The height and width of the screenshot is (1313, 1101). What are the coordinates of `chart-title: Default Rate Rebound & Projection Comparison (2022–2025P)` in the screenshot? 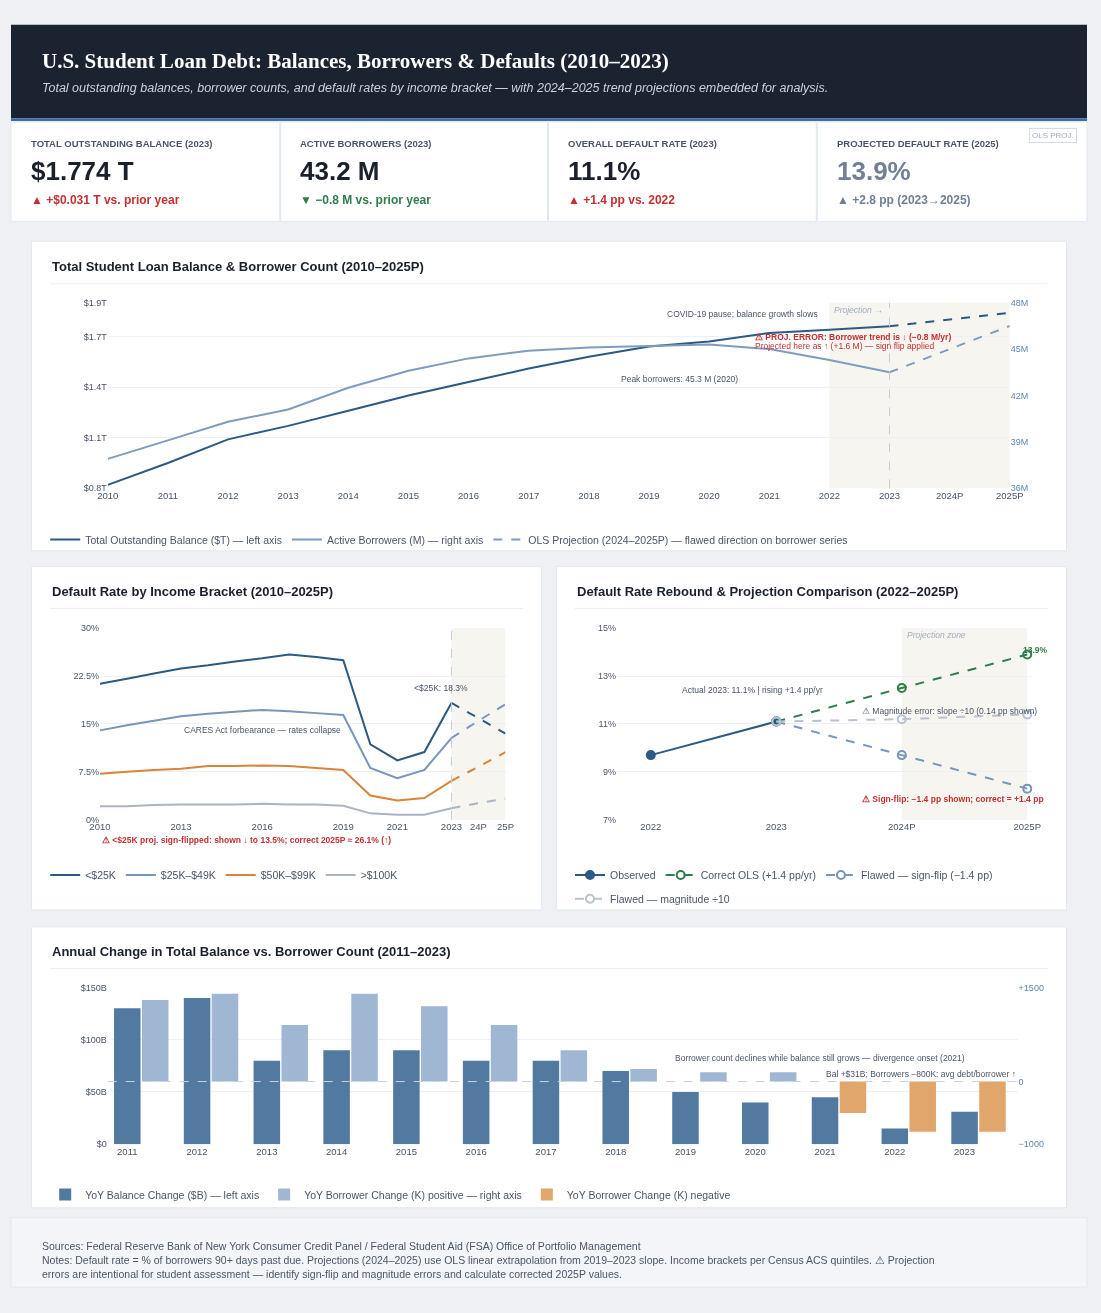 It's located at (768, 591).